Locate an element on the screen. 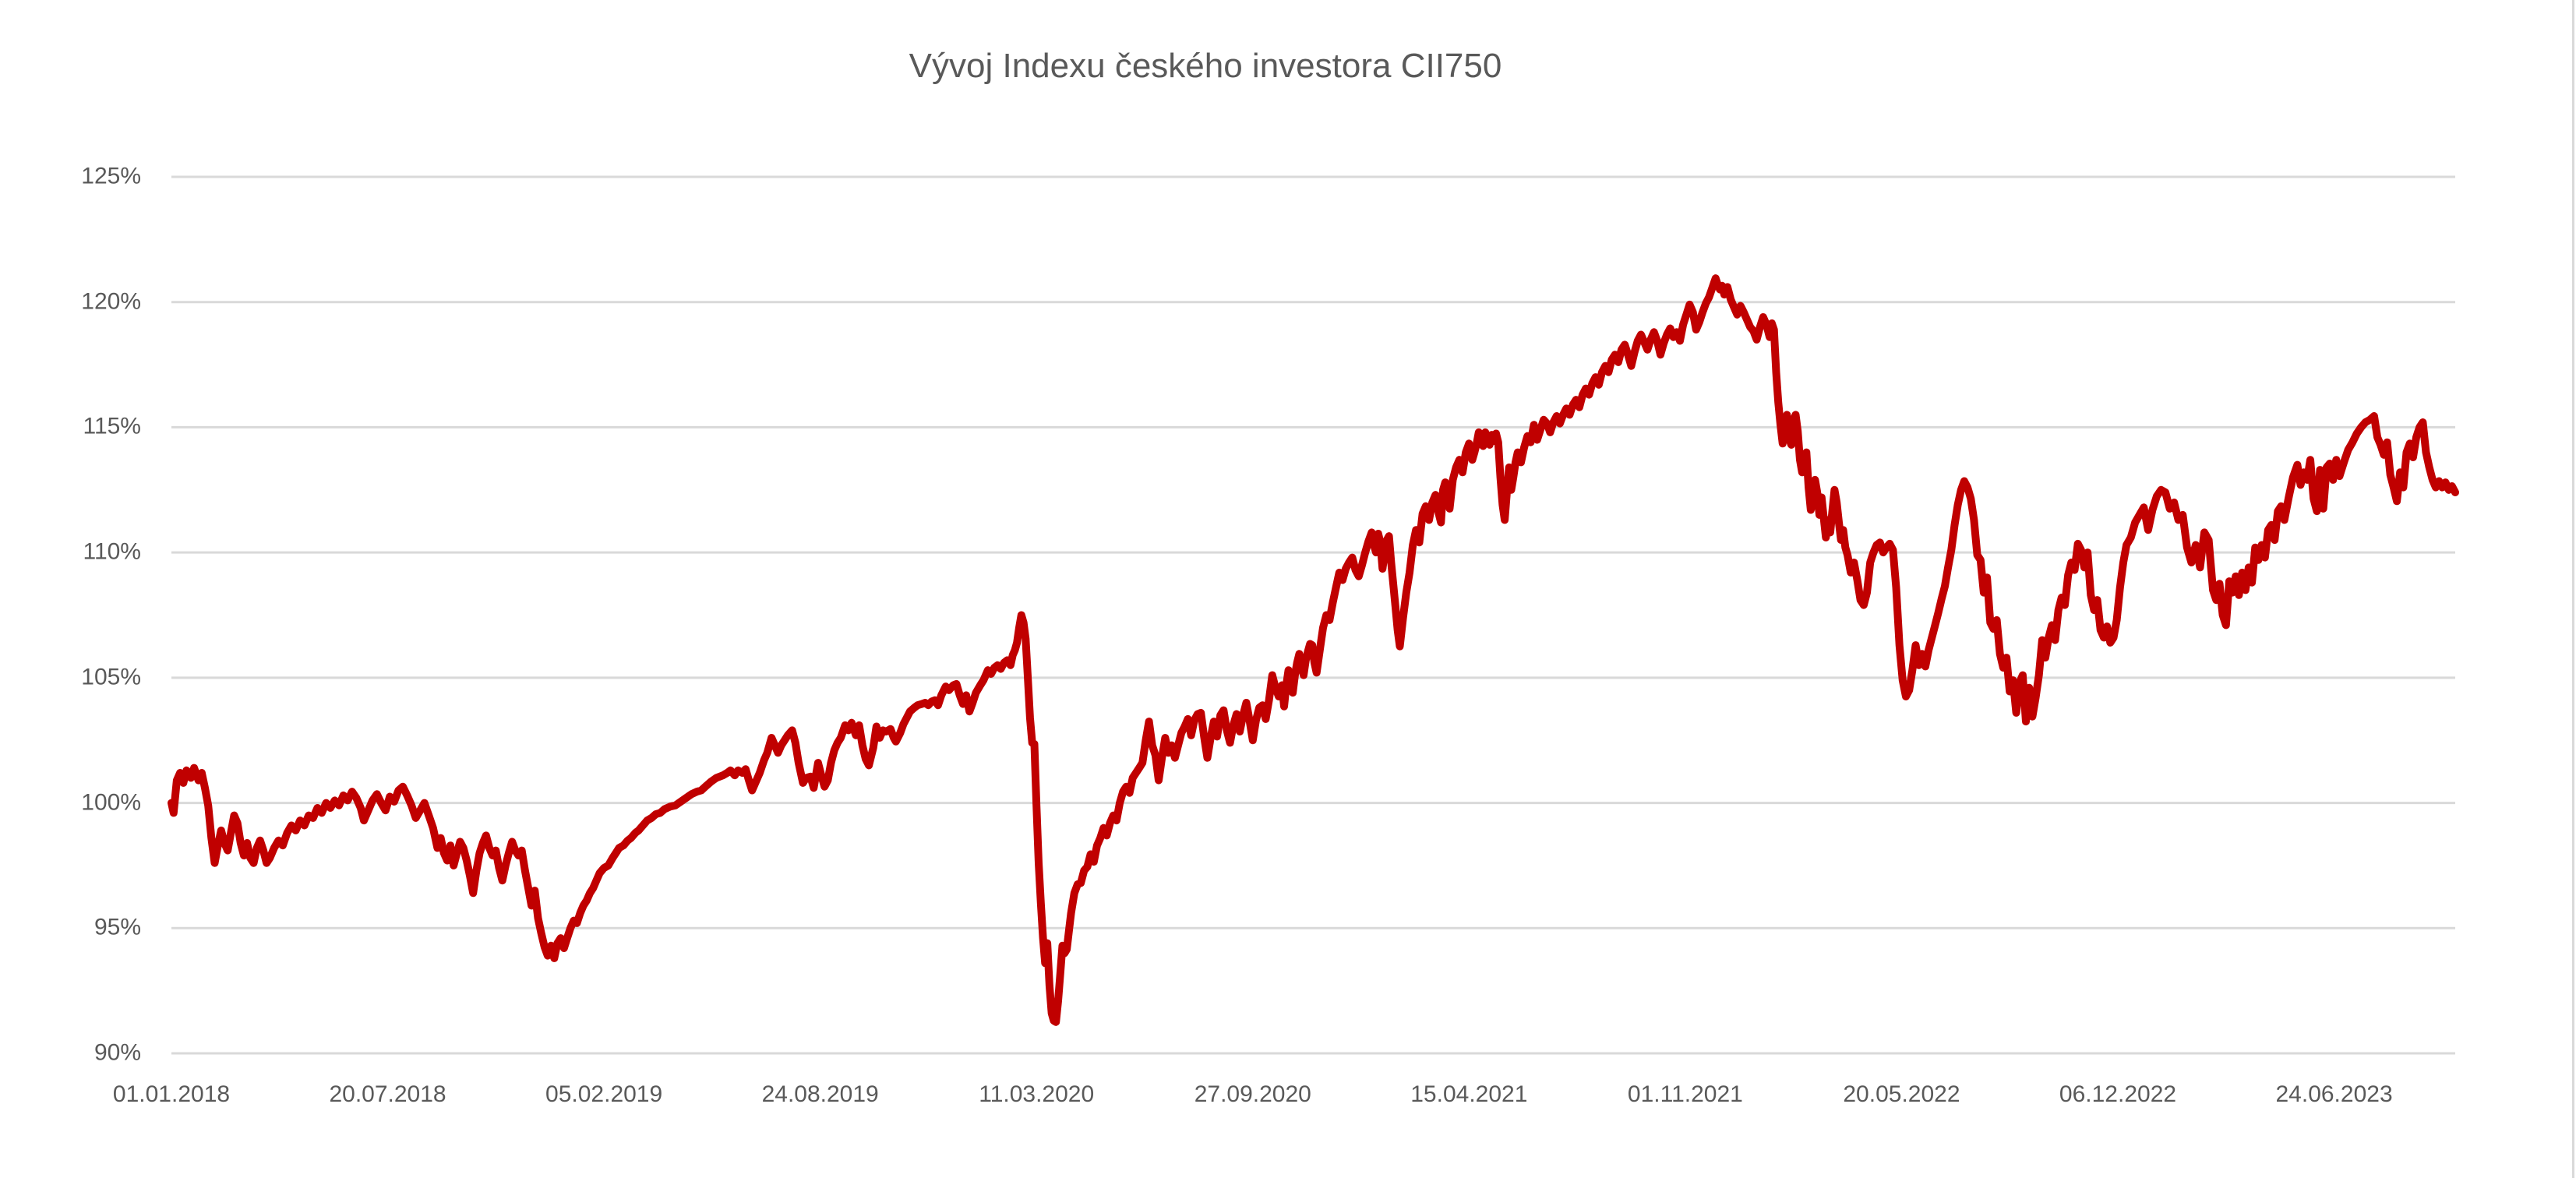  x-tick-label: 05.02.2019 is located at coordinates (604, 1094).